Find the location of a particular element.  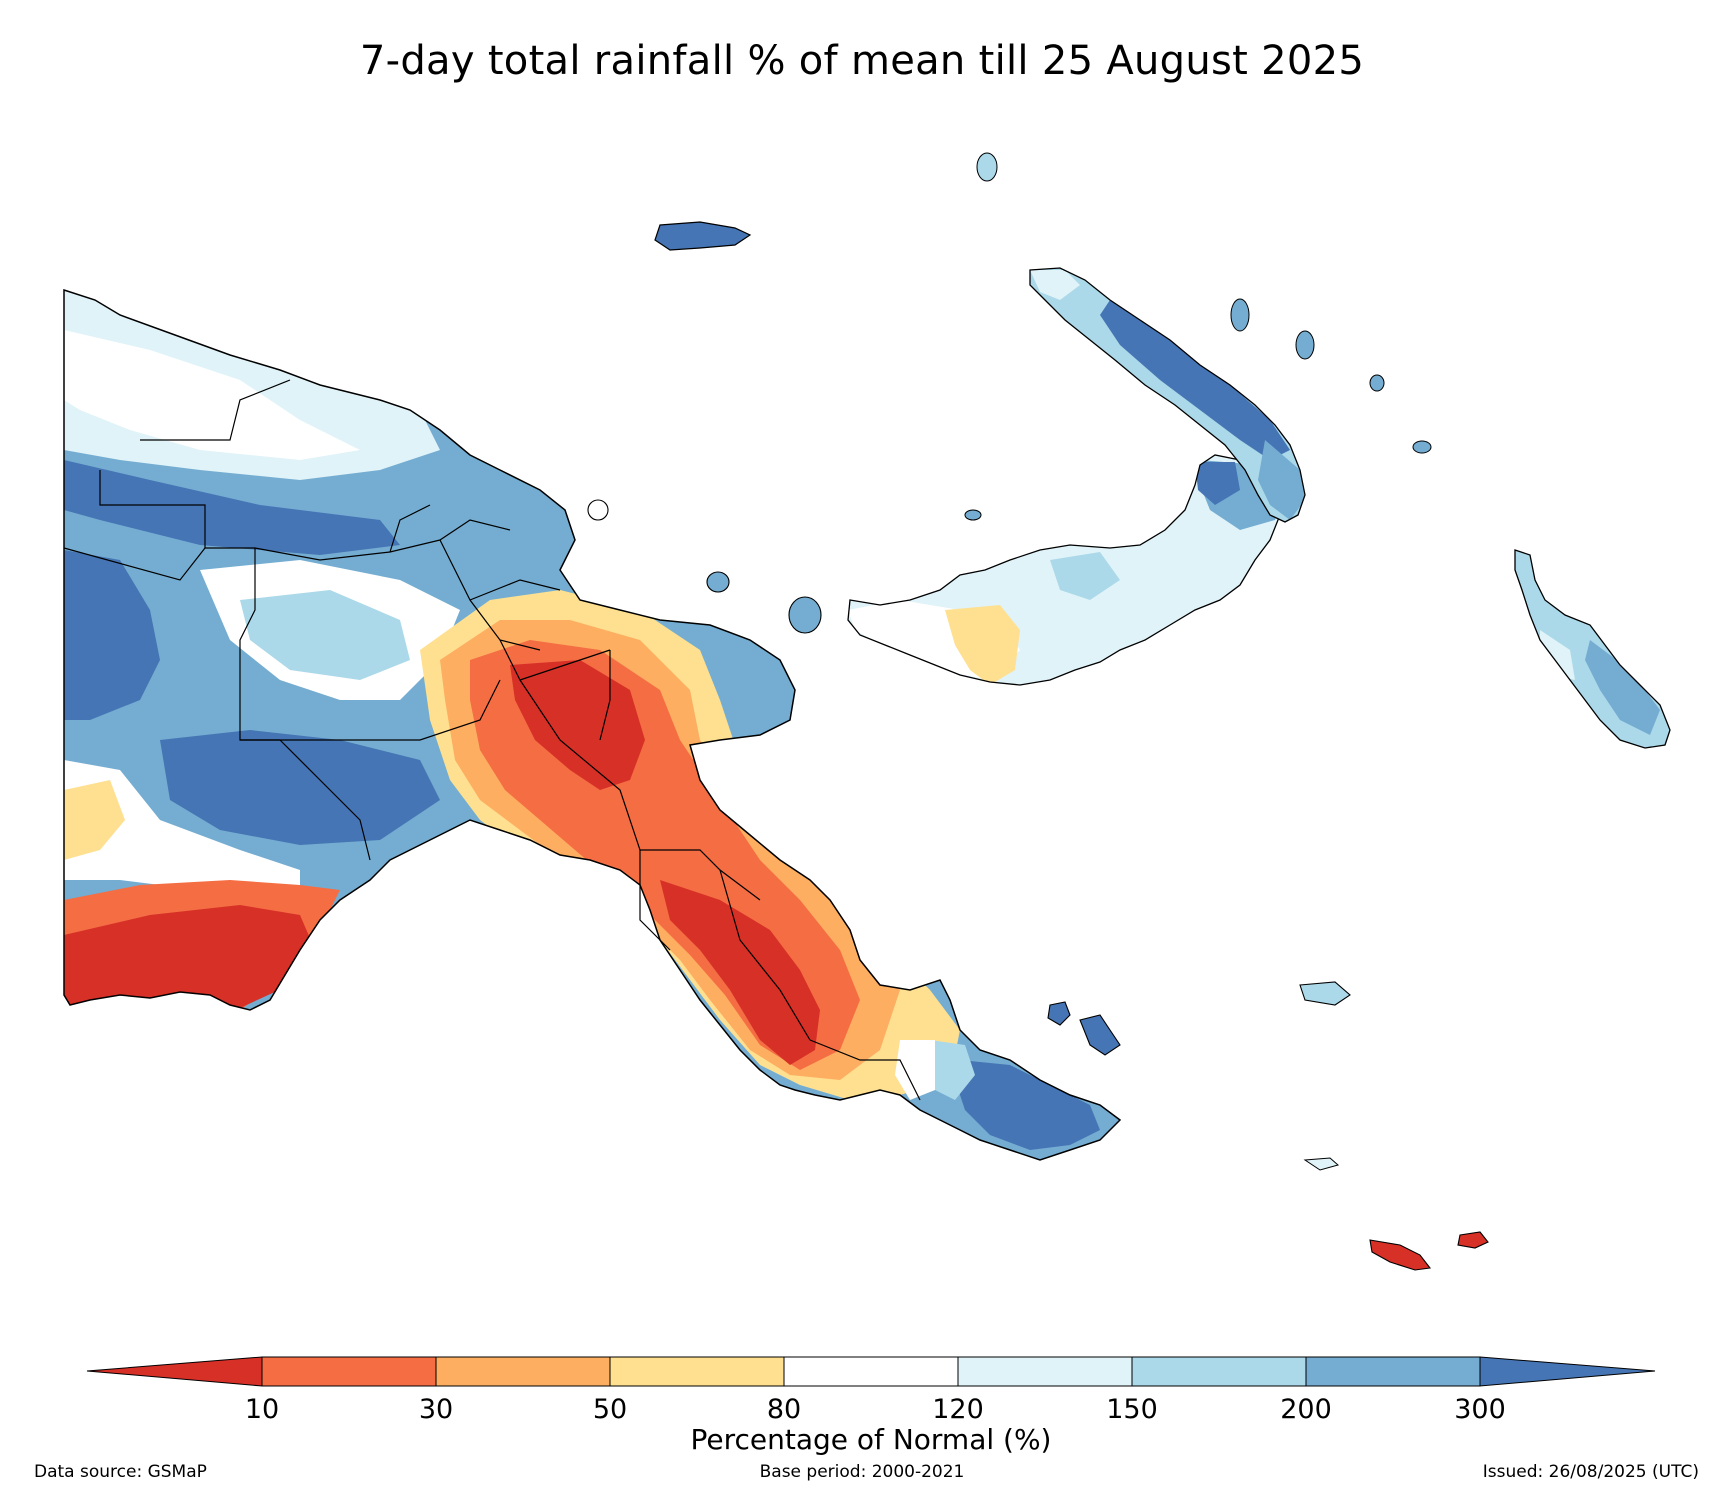

bougainville-coastline is located at coordinates (1592, 649).